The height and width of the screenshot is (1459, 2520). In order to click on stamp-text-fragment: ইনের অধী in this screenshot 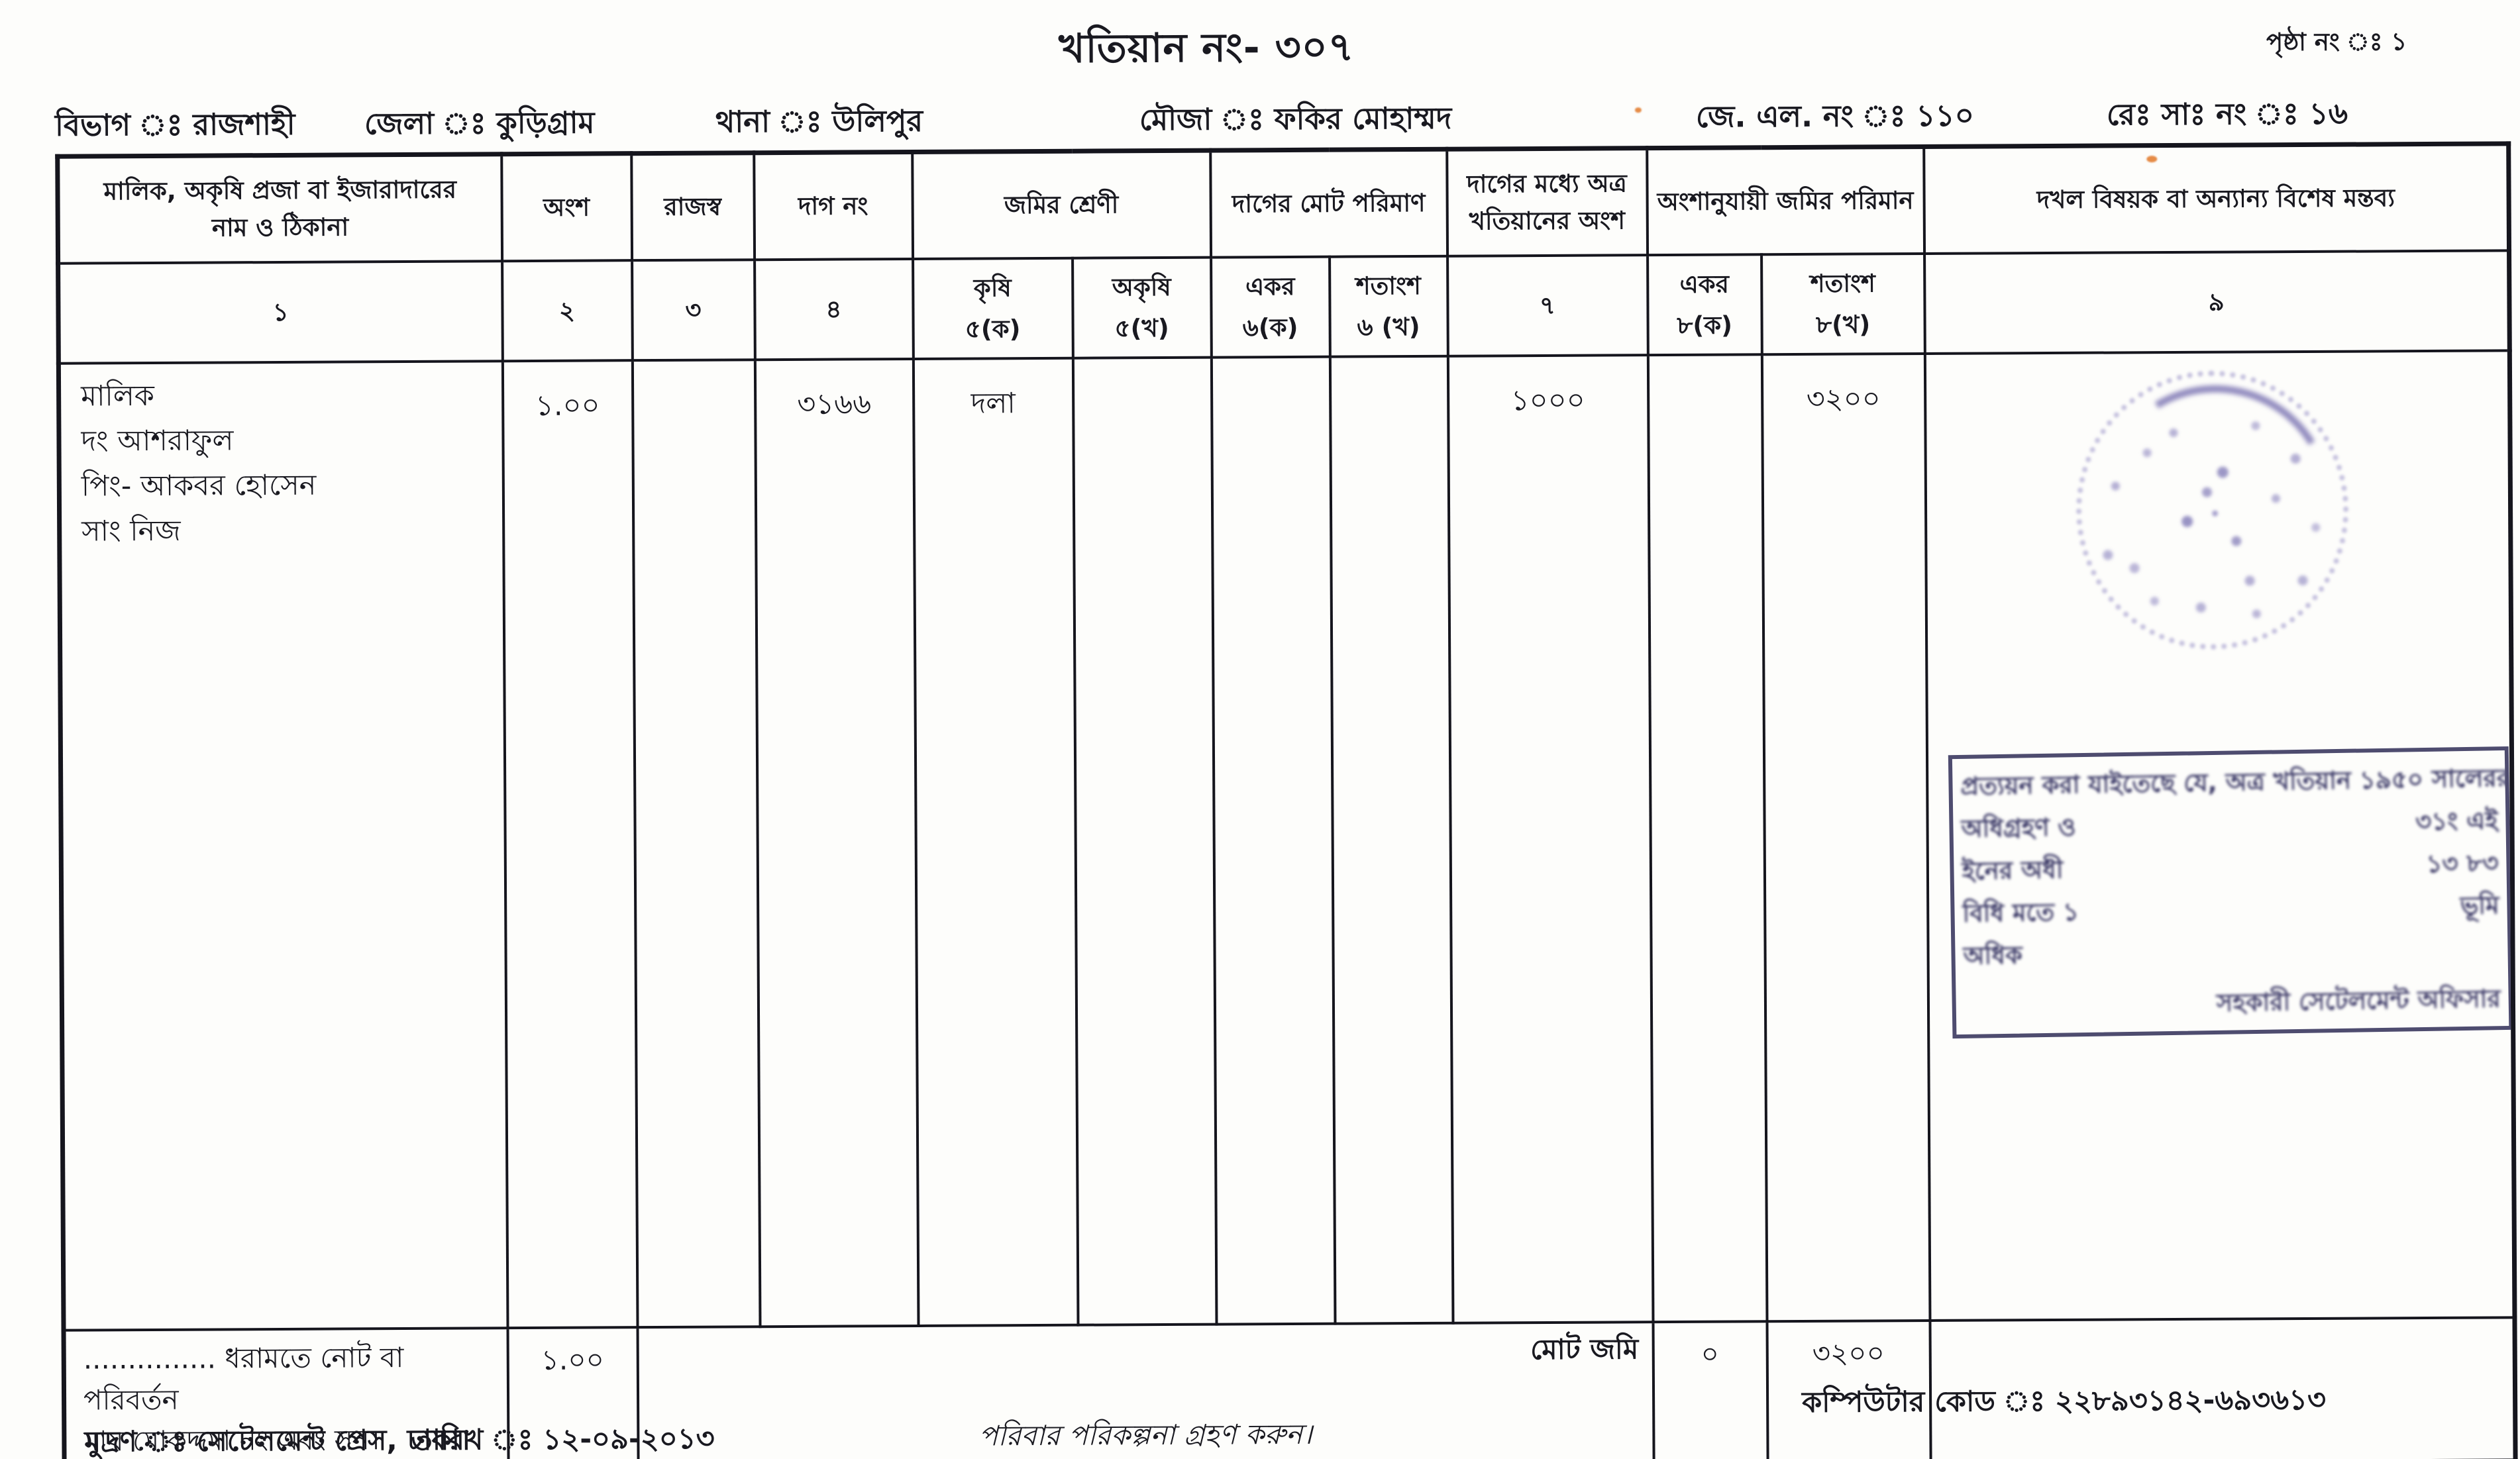, I will do `click(2012, 870)`.